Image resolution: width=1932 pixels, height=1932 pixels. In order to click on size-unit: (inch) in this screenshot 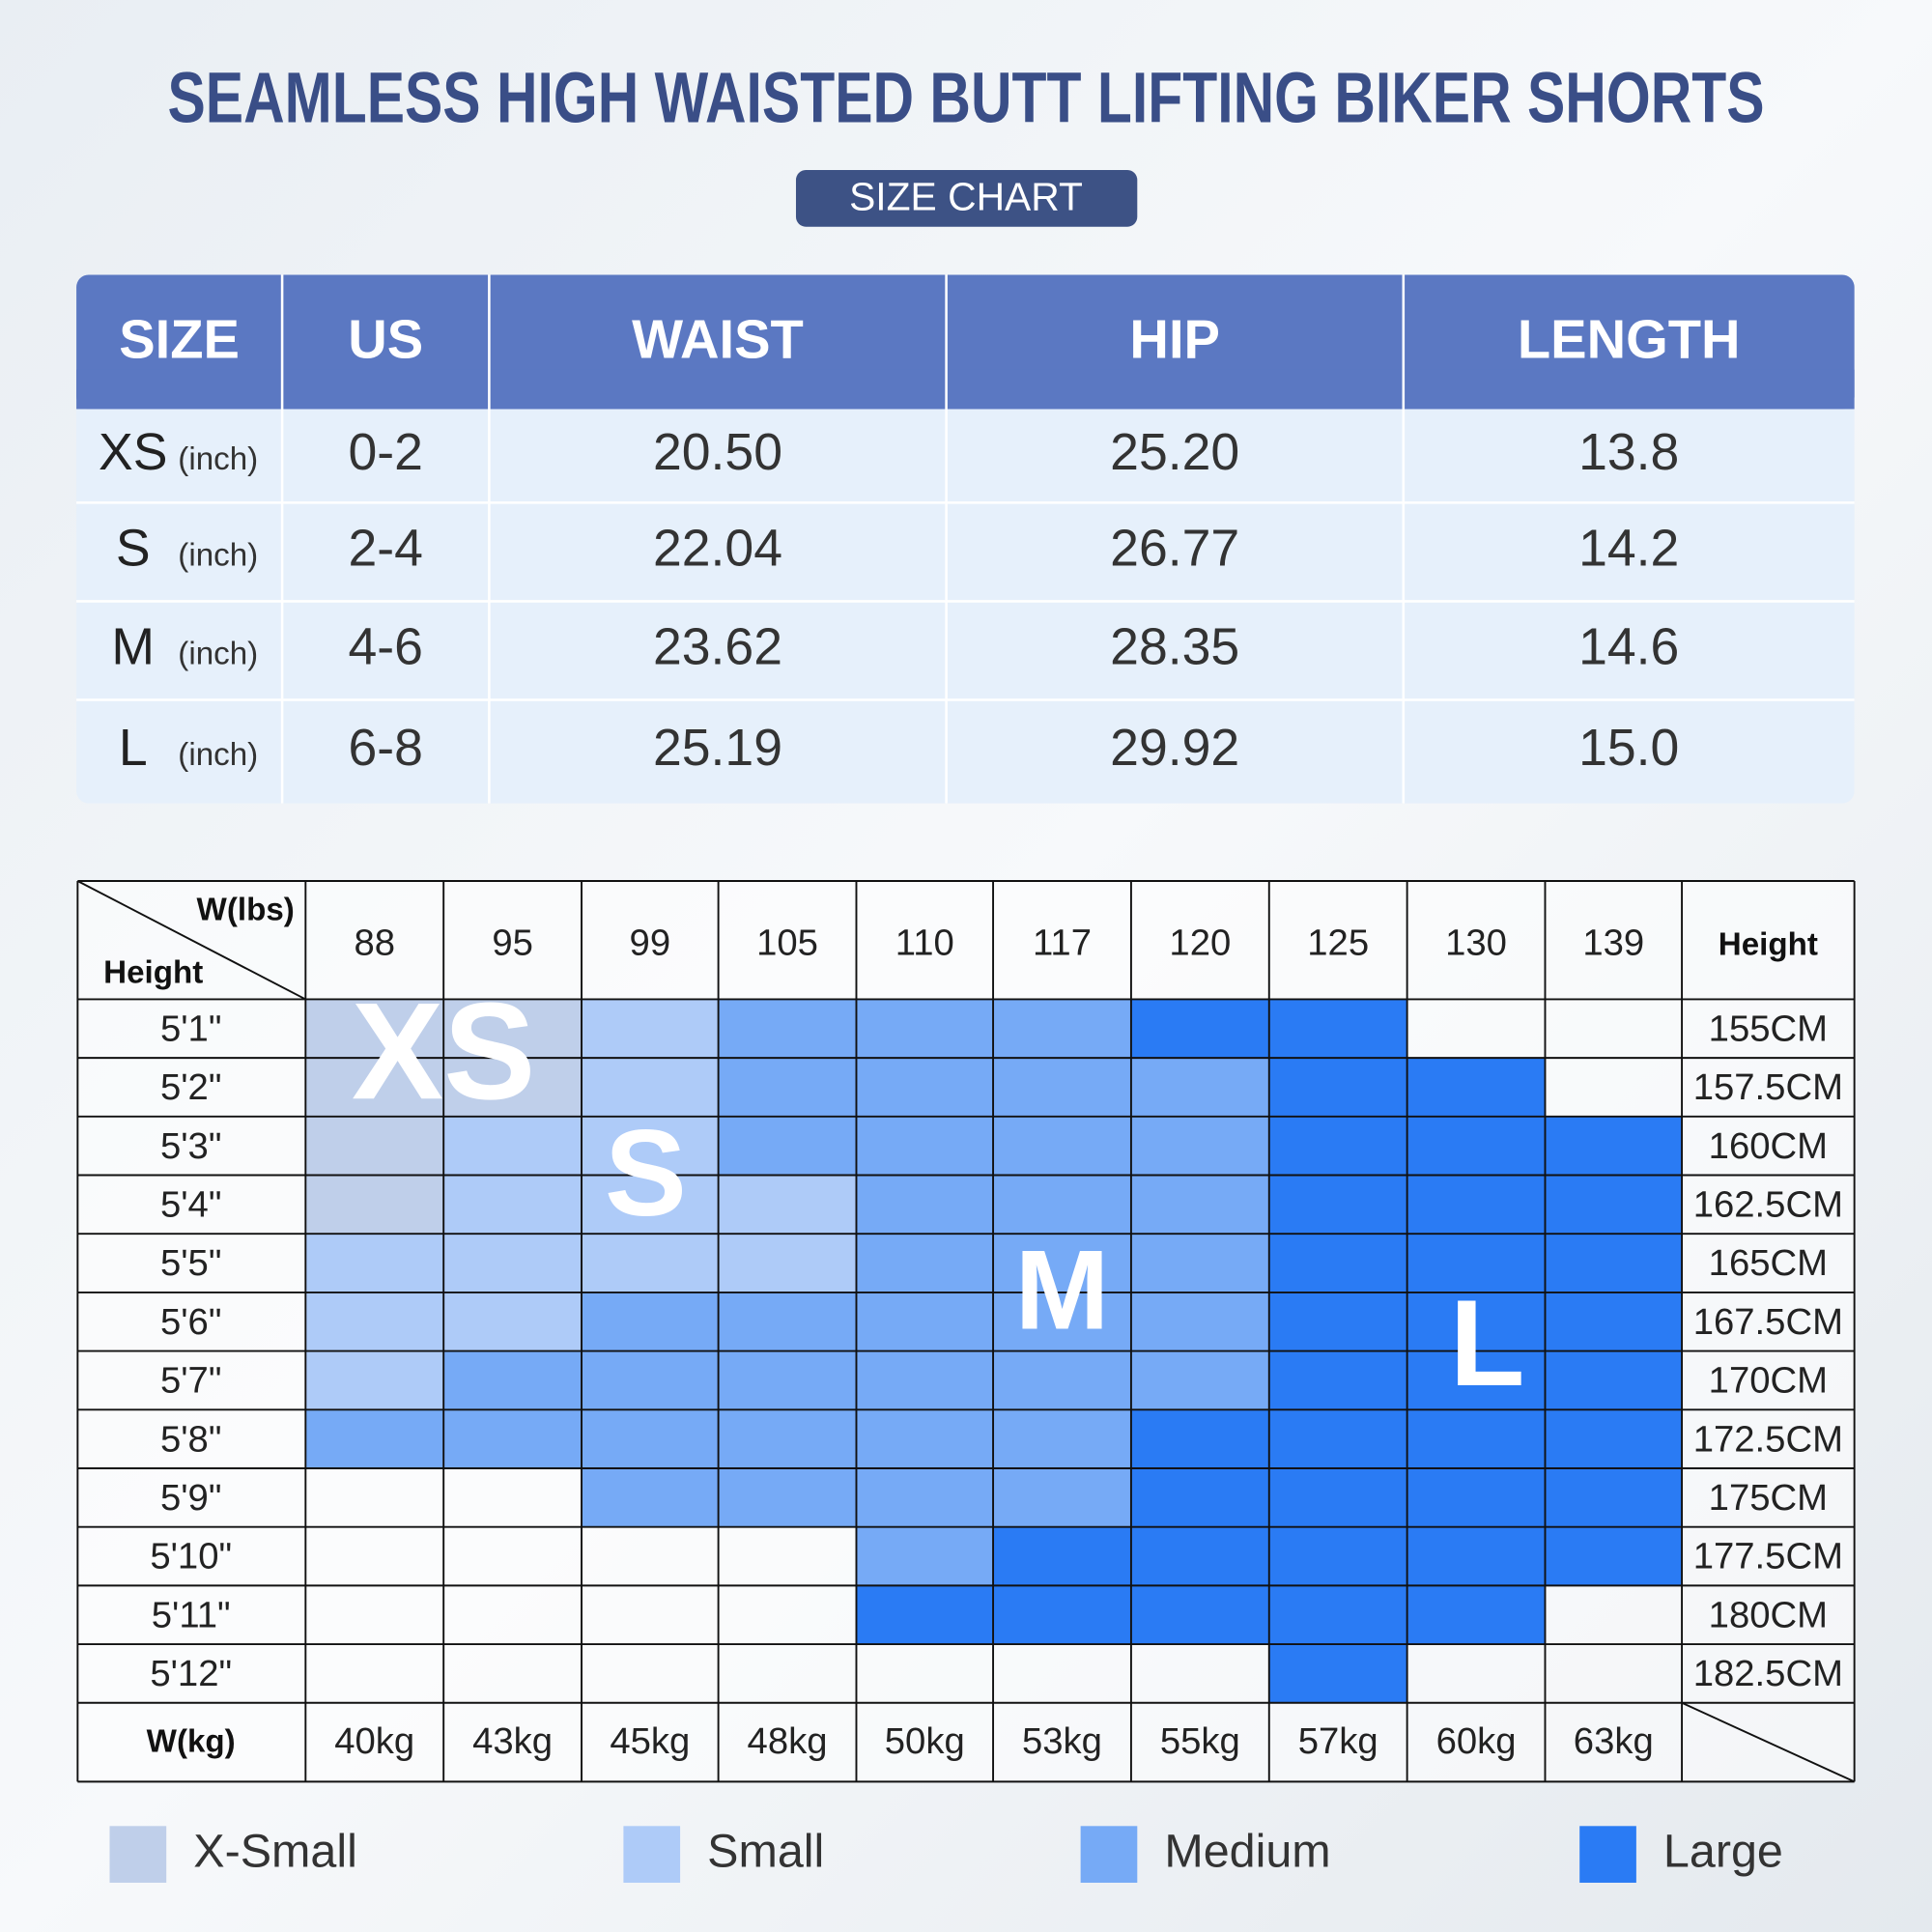, I will do `click(218, 459)`.